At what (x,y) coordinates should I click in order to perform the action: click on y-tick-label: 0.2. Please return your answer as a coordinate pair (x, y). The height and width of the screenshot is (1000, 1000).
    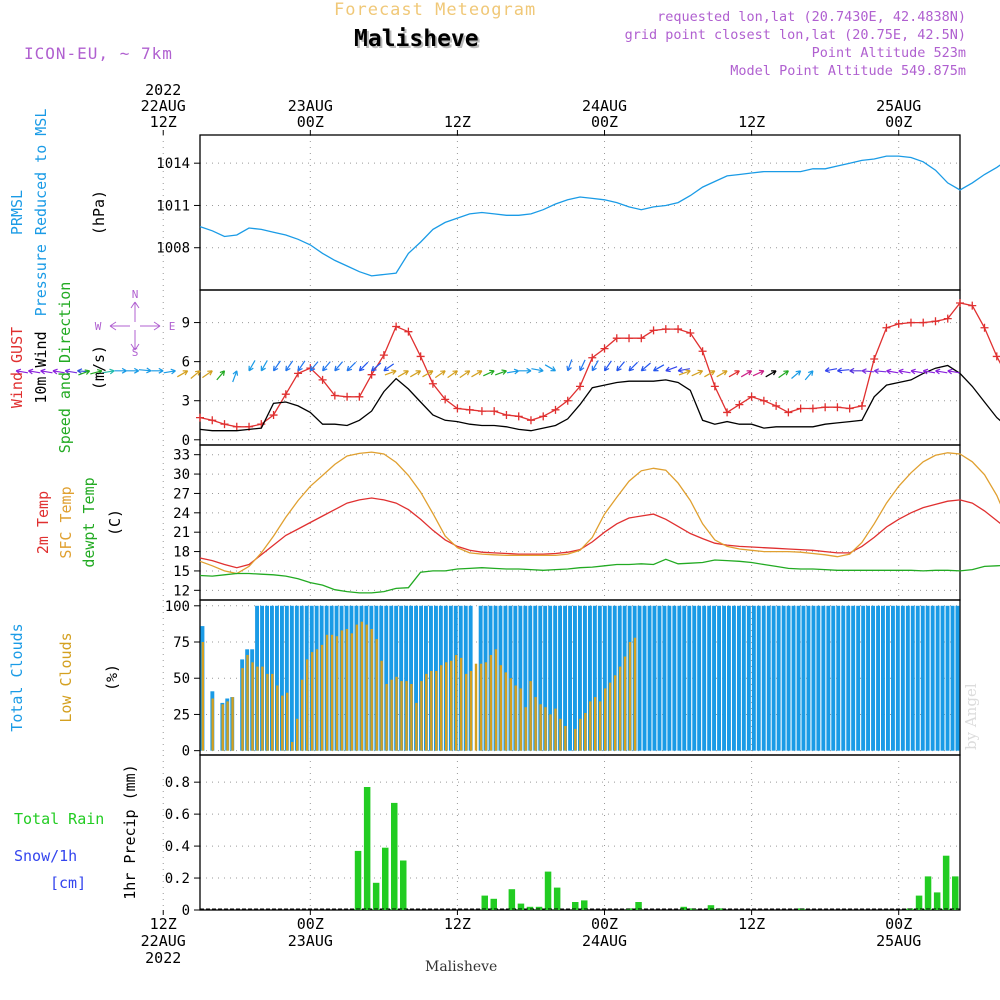
    Looking at the image, I should click on (177, 879).